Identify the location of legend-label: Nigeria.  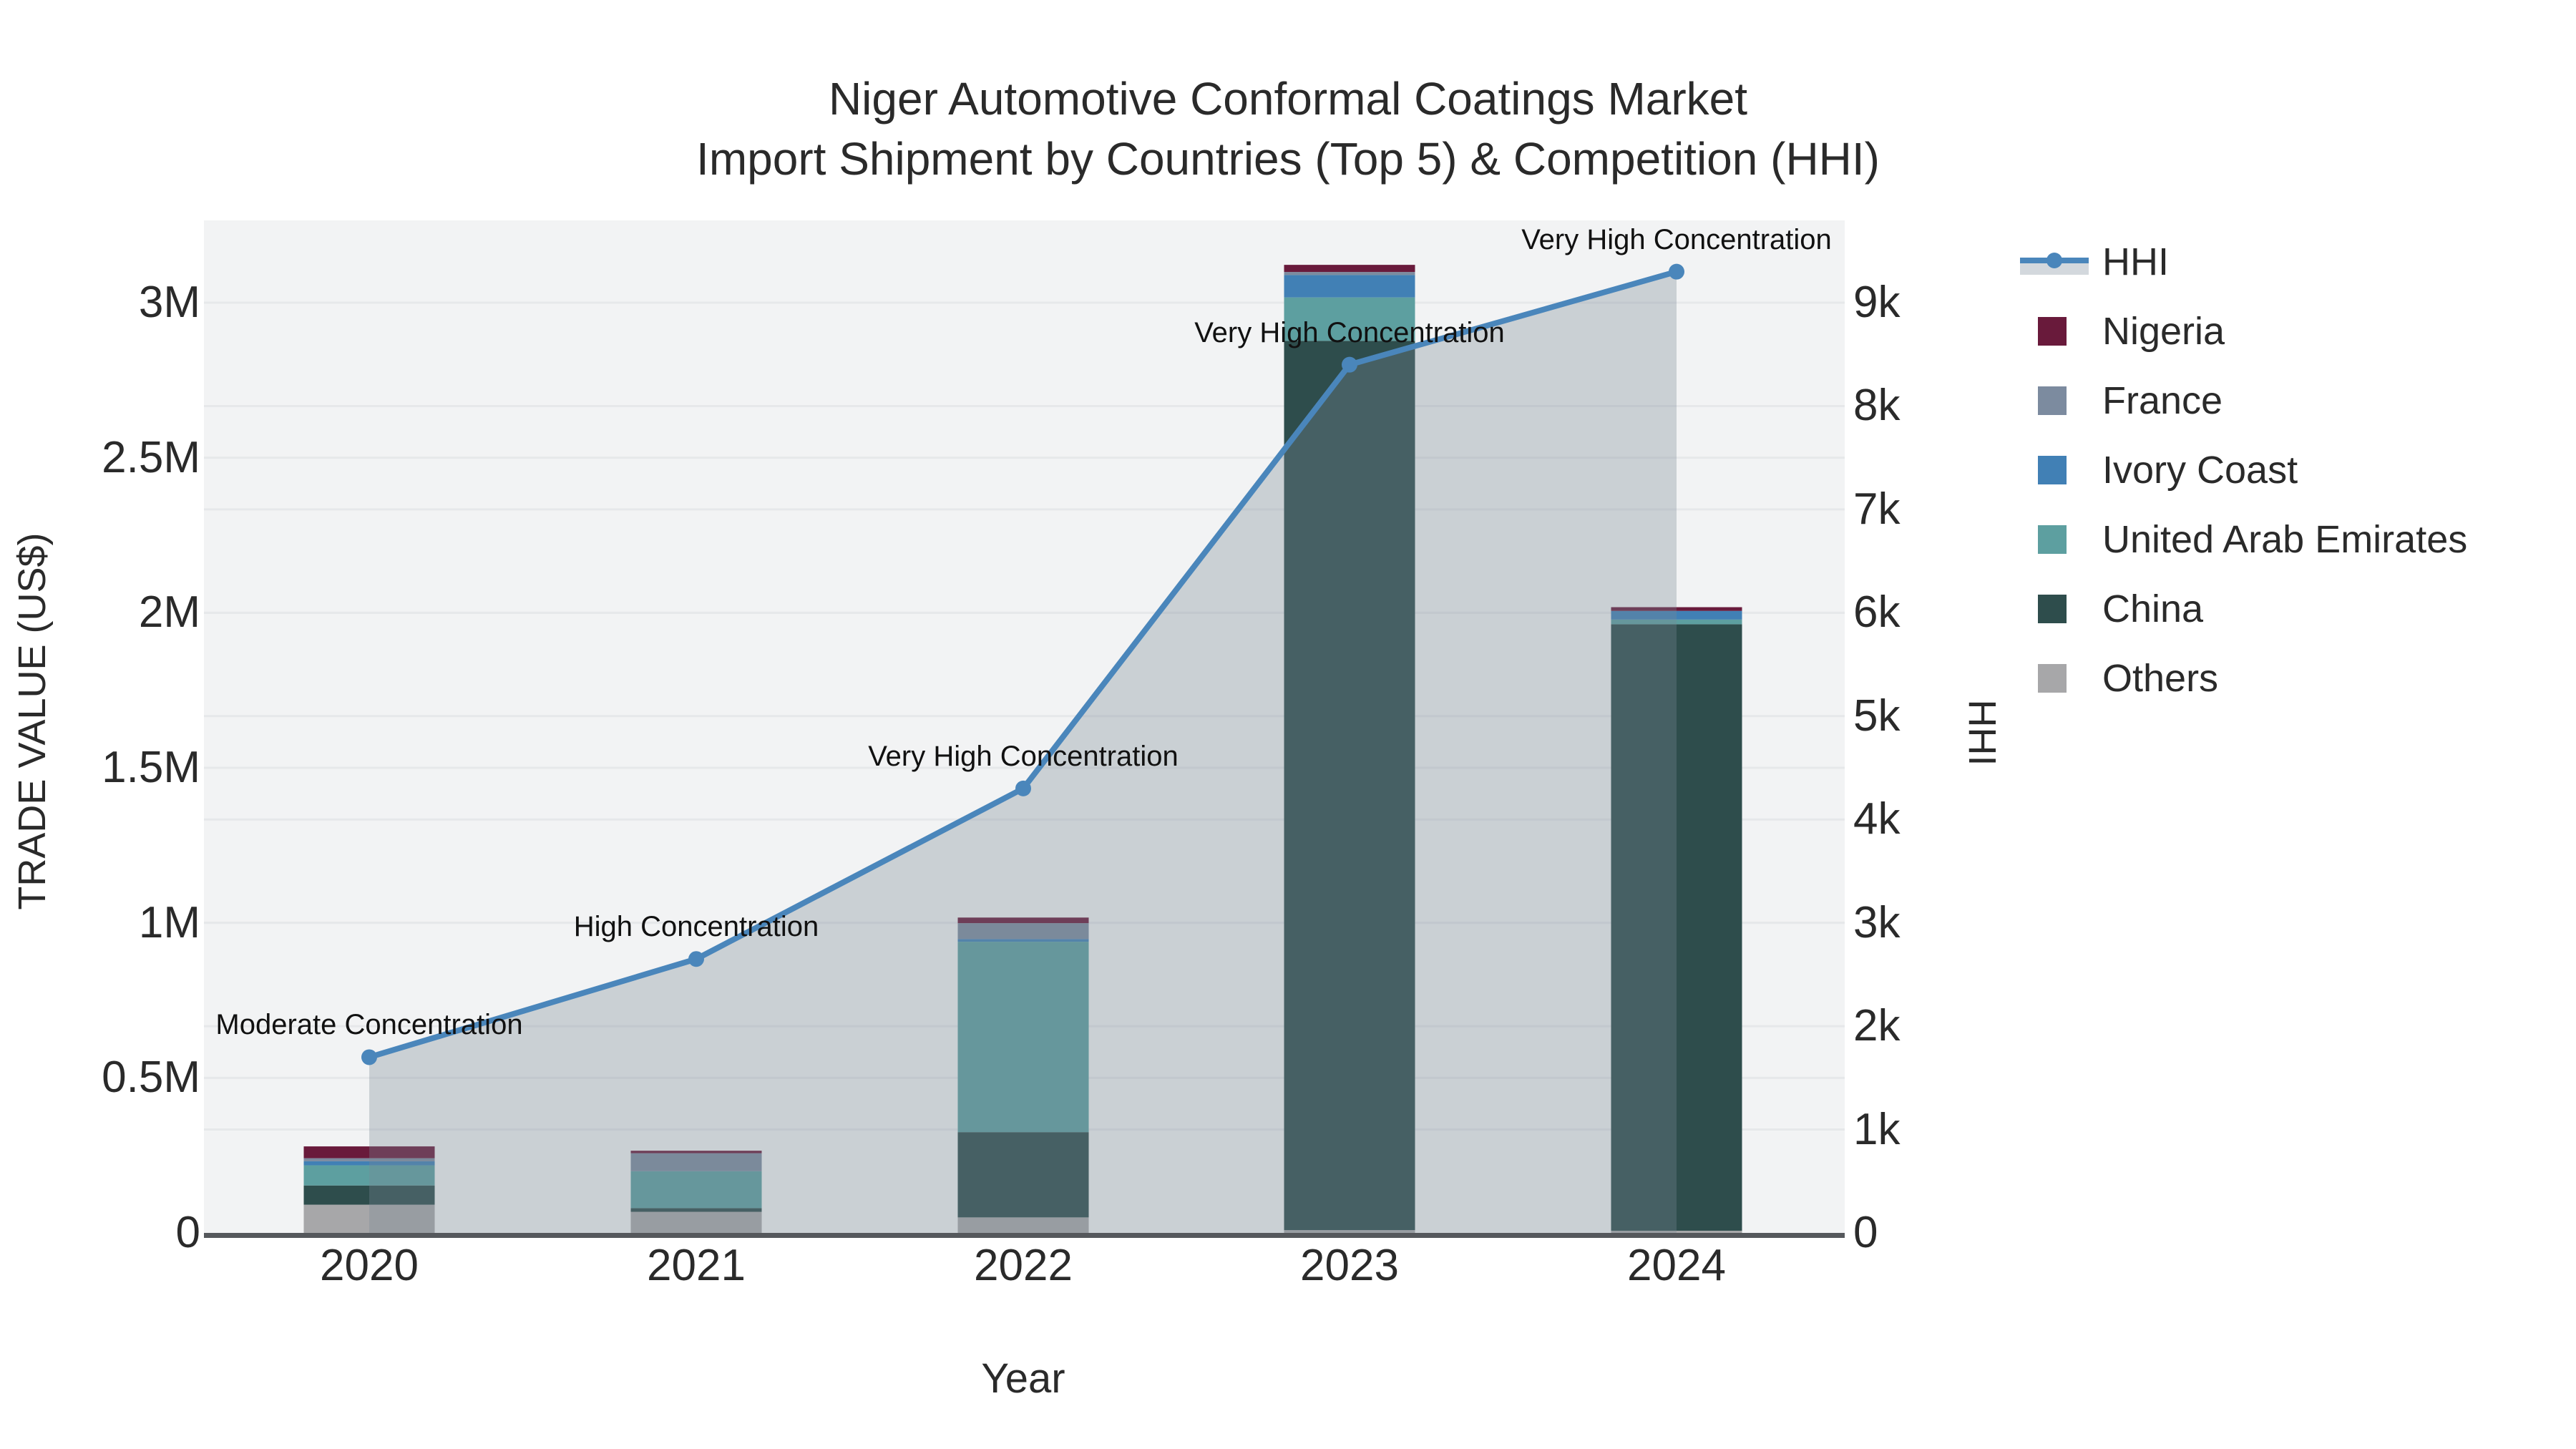
(2163, 331).